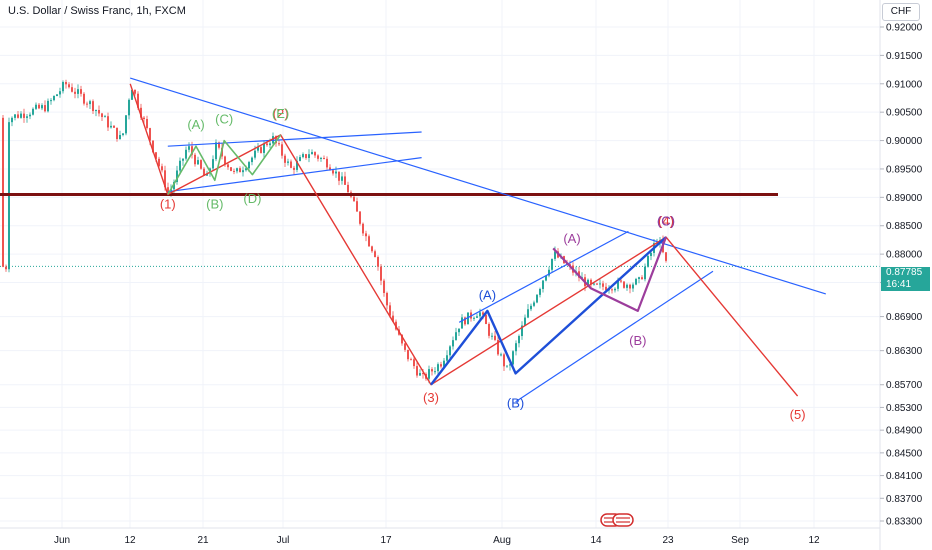 This screenshot has height=550, width=932. I want to click on us-flag-icon, so click(617, 520).